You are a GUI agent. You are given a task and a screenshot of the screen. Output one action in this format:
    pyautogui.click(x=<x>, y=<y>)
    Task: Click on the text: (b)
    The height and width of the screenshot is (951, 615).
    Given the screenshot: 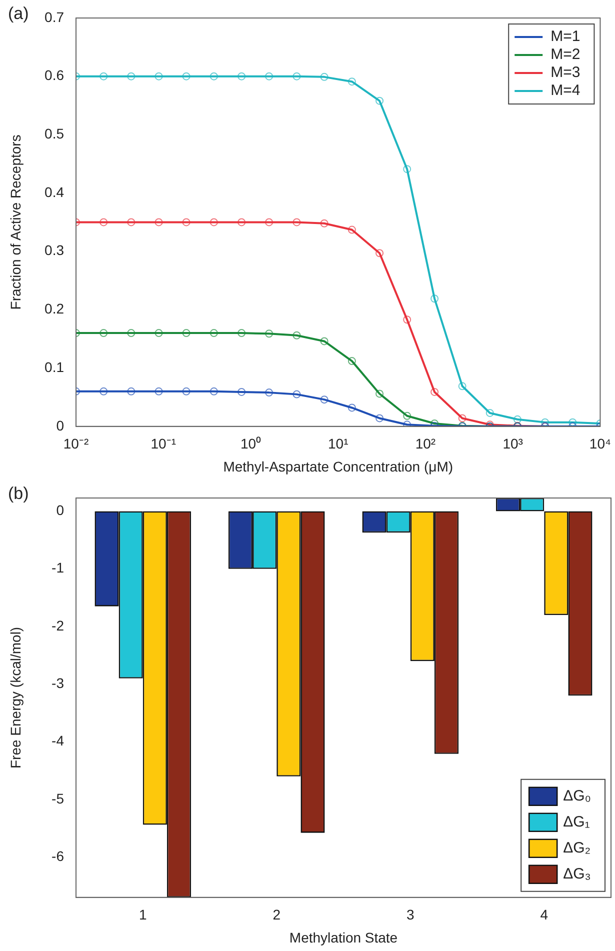 What is the action you would take?
    pyautogui.click(x=18, y=494)
    